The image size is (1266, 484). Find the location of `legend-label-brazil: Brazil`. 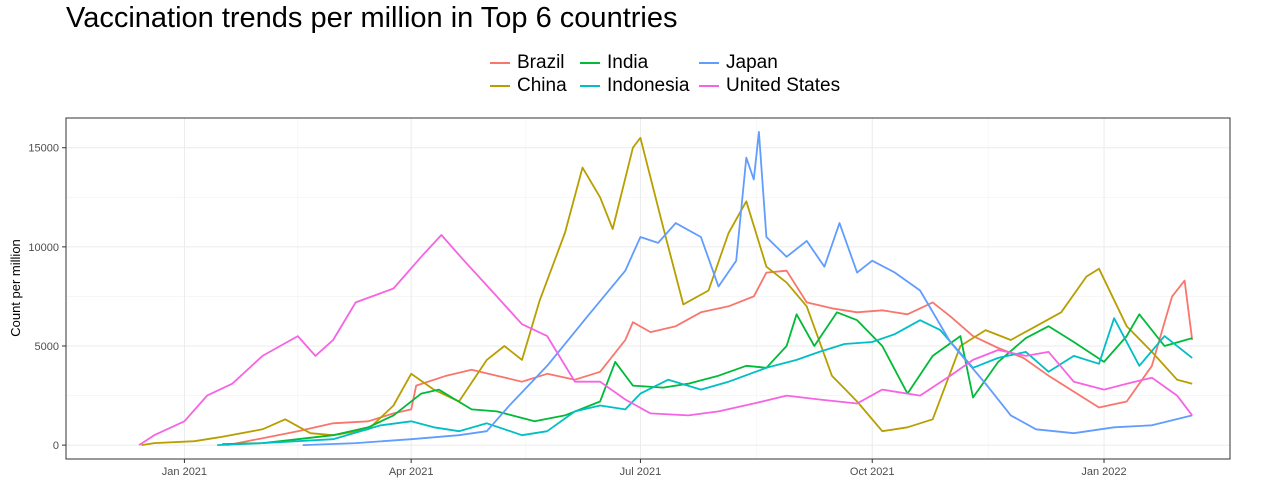

legend-label-brazil: Brazil is located at coordinates (541, 62).